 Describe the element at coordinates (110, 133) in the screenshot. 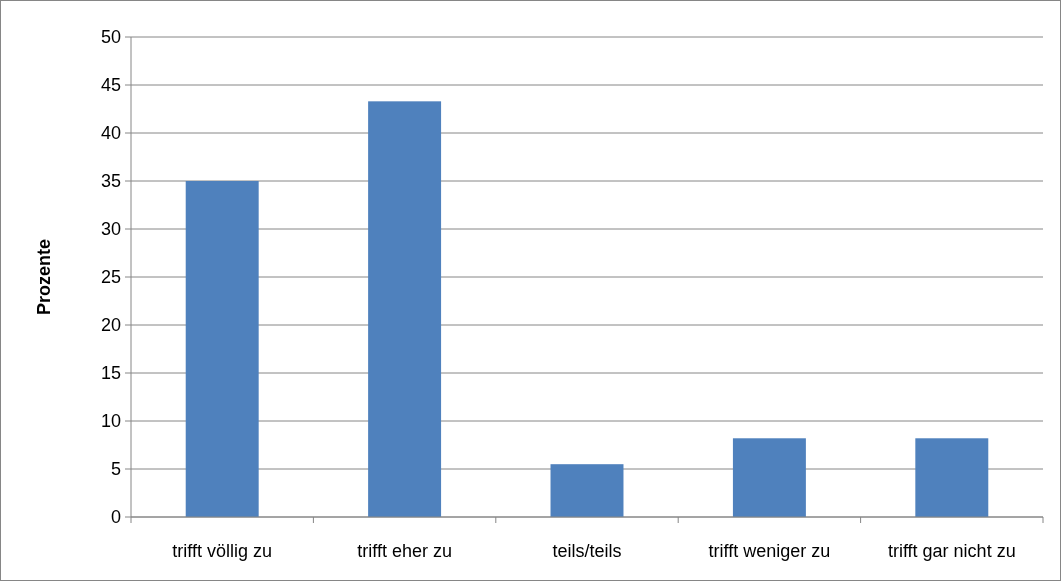

I see `y-tick-label: 40` at that location.